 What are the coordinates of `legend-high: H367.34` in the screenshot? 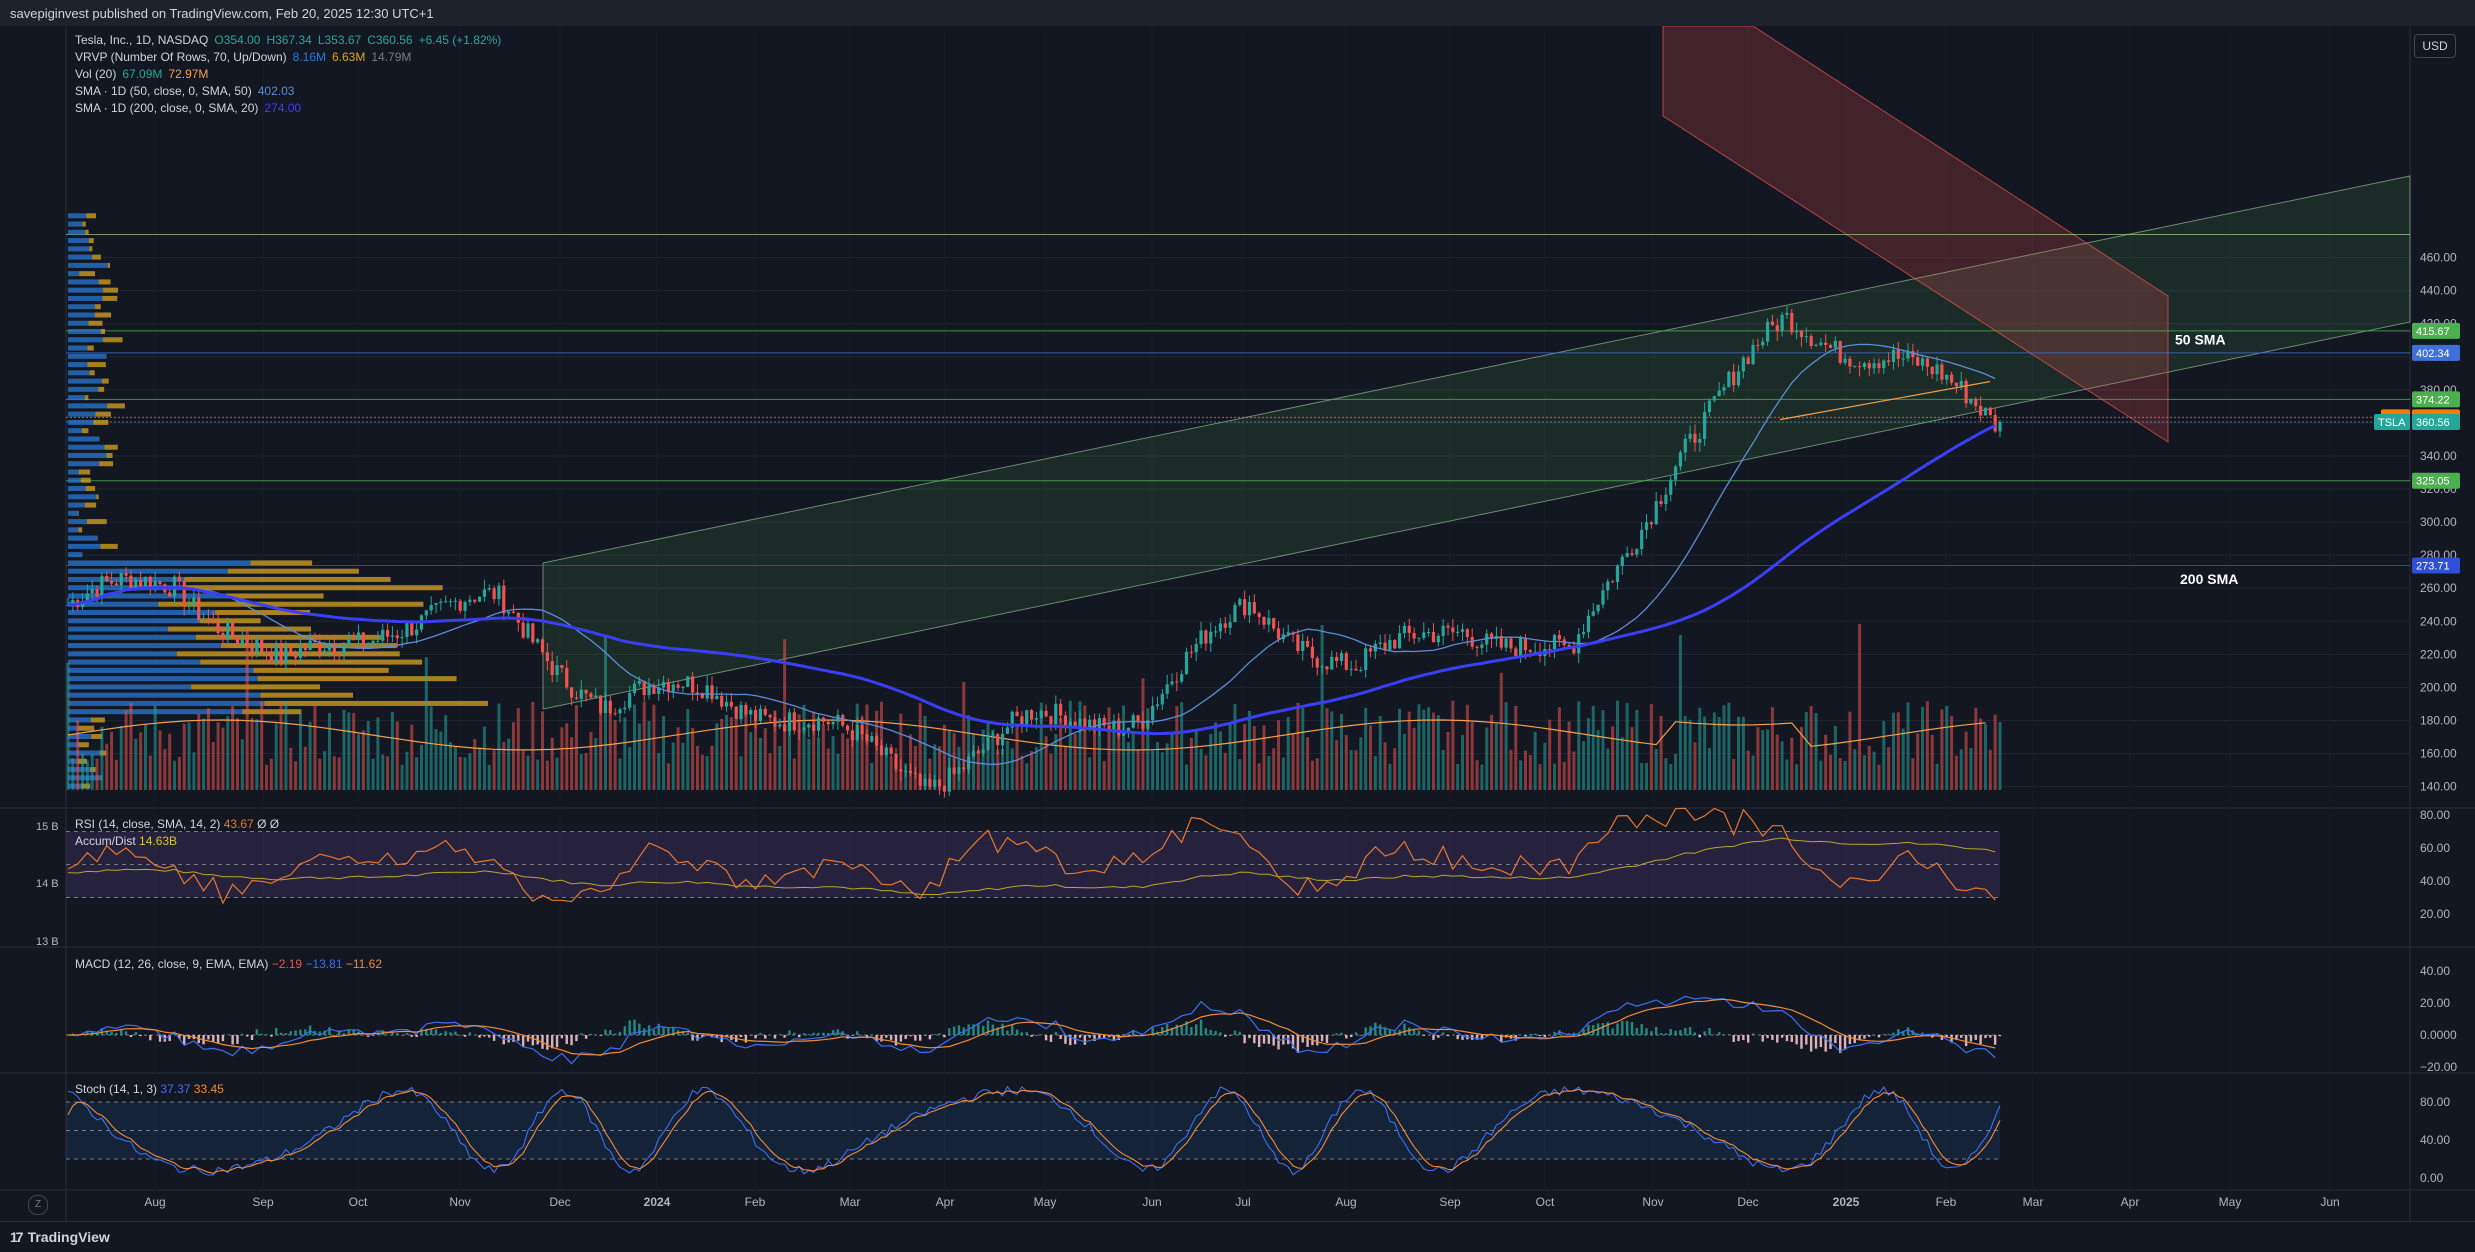 It's located at (288, 40).